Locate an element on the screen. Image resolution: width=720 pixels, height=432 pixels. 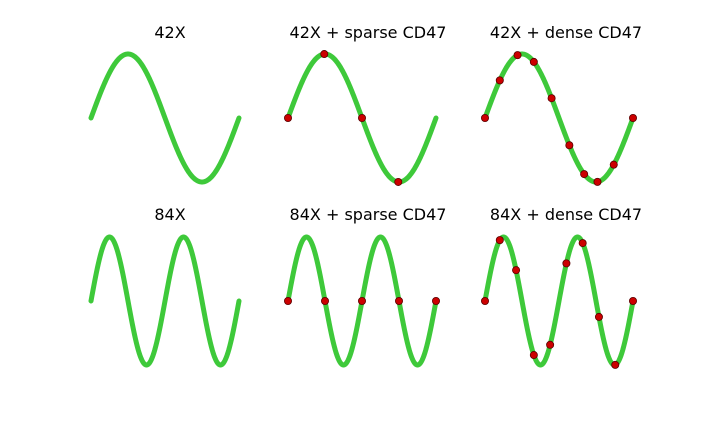
panel-84x: 84X is located at coordinates (165, 286).